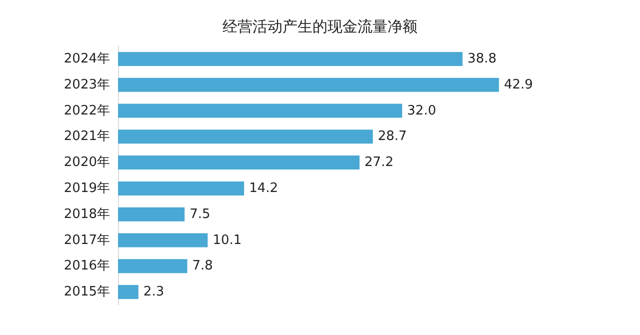 This screenshot has height=335, width=640. I want to click on y-tick-label: 2024年, so click(87, 58).